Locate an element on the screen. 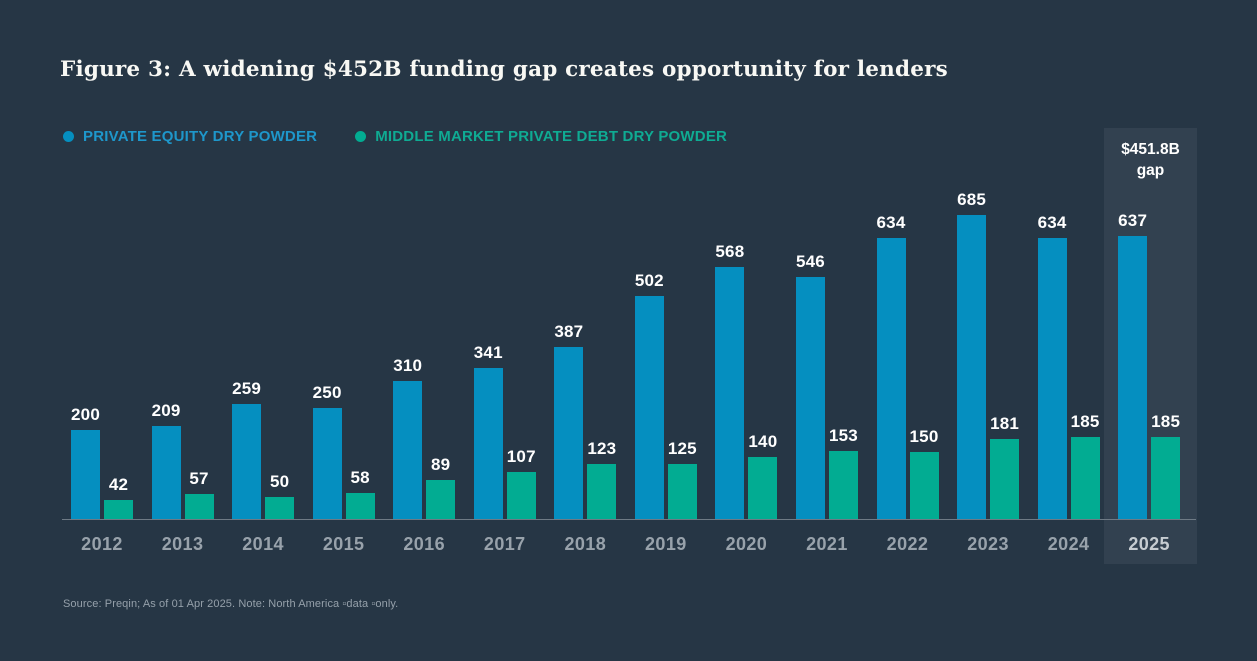 This screenshot has width=1257, height=661. bar-group-2013: 209 57 is located at coordinates (182, 323).